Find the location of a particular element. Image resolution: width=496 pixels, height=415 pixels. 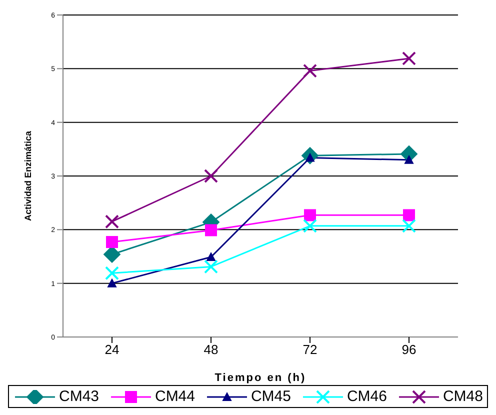

x-axis-title: Tiempo en (h) is located at coordinates (260, 378).